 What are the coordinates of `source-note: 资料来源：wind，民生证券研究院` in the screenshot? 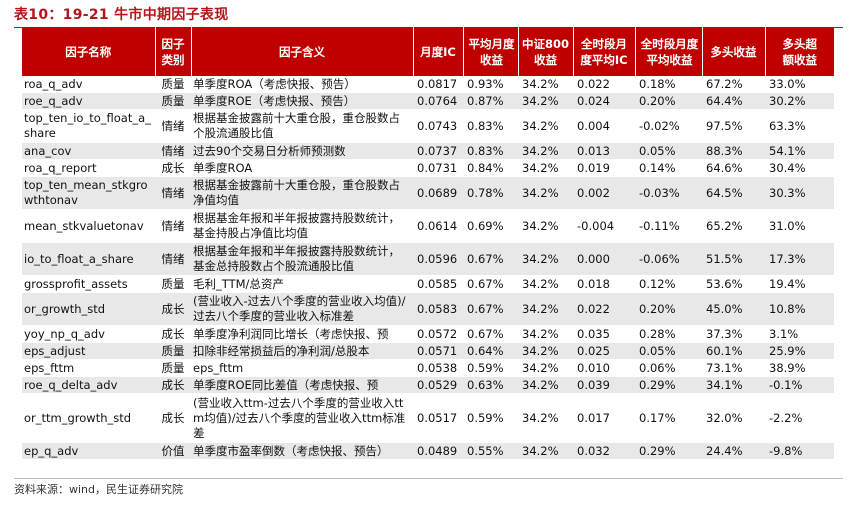 It's located at (99, 489).